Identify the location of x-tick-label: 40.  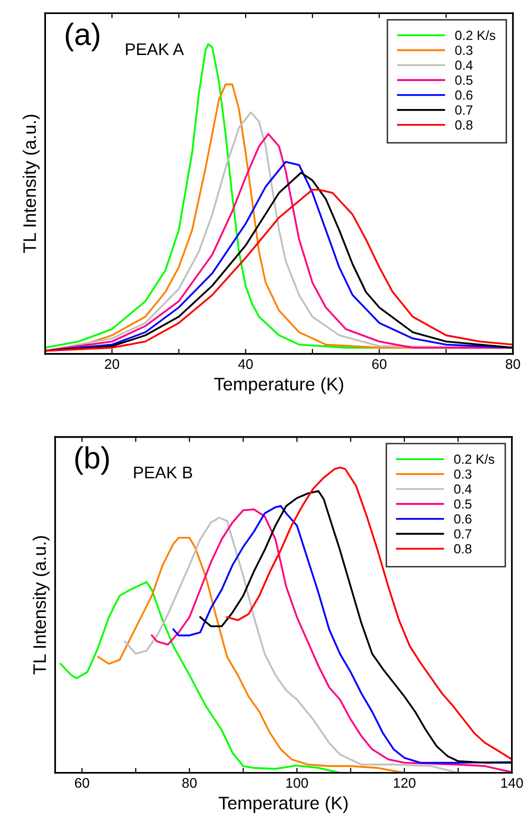
(245, 364).